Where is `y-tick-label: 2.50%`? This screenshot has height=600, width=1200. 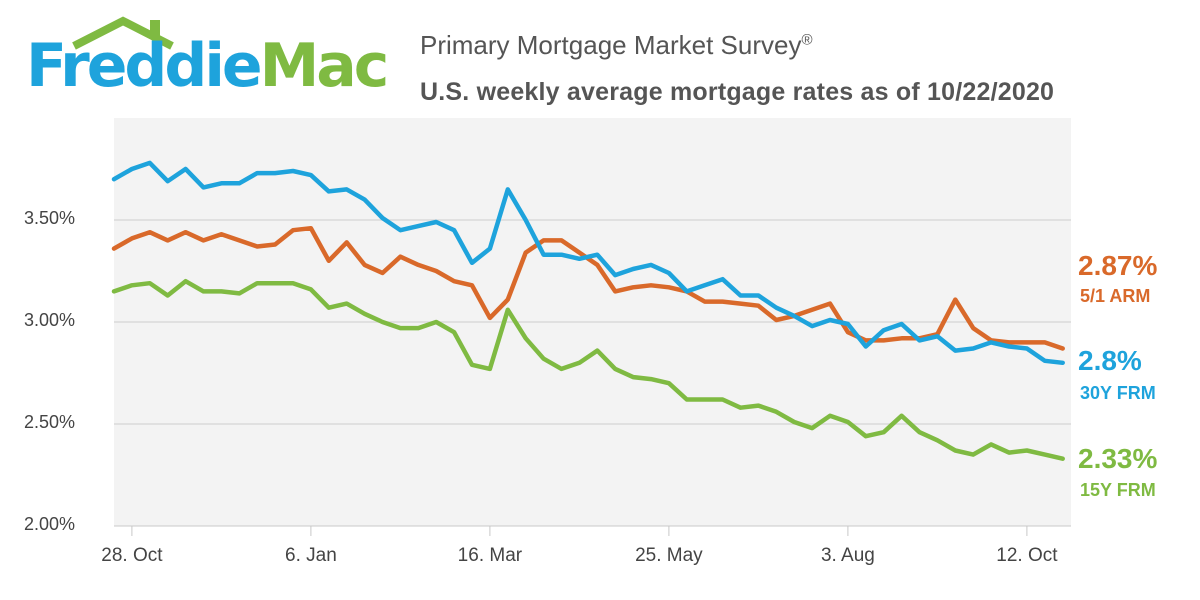 y-tick-label: 2.50% is located at coordinates (50, 422).